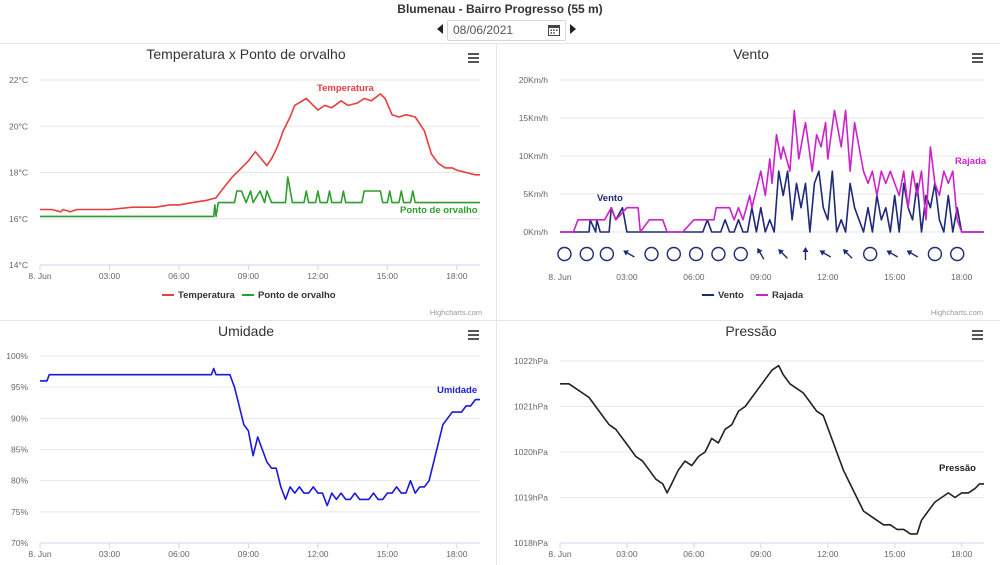 Image resolution: width=1000 pixels, height=565 pixels. Describe the element at coordinates (440, 29) in the screenshot. I see `previous-day-button` at that location.